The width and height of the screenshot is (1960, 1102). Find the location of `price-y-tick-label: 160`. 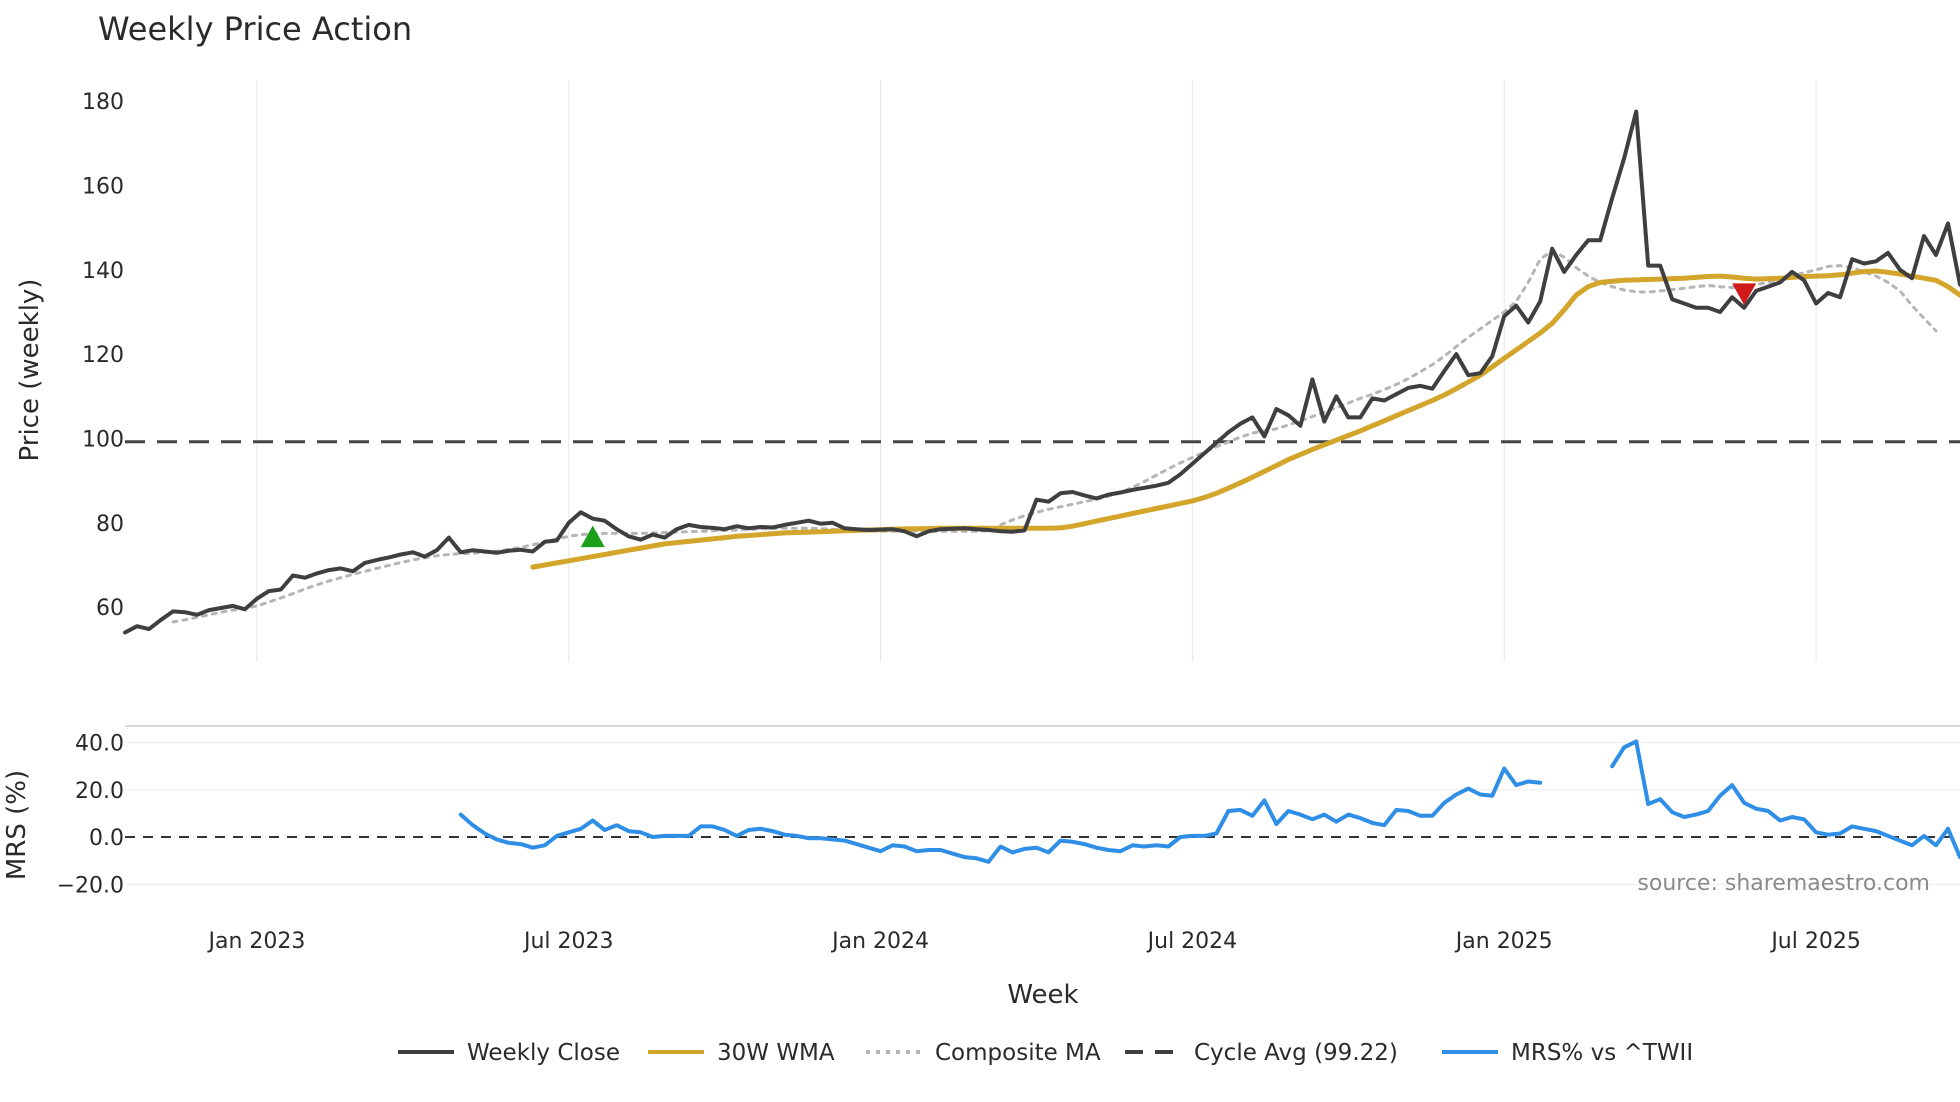

price-y-tick-label: 160 is located at coordinates (103, 186).